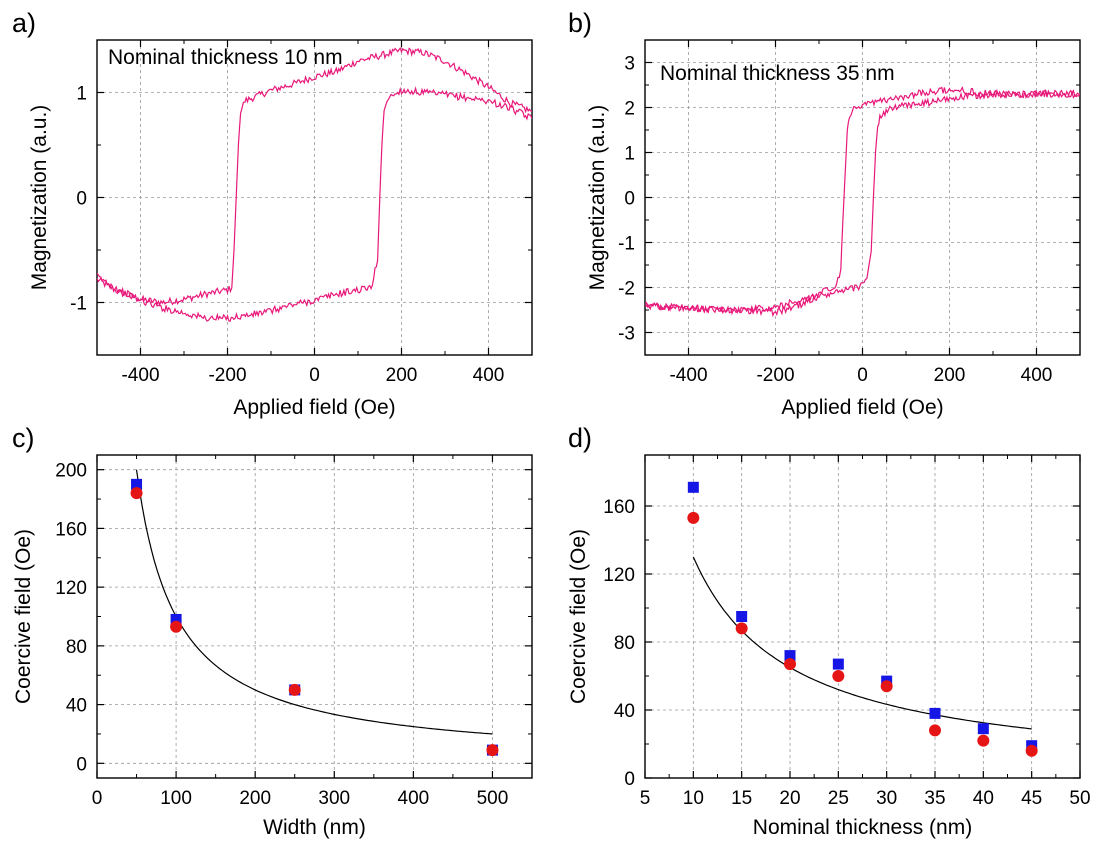  What do you see at coordinates (493, 798) in the screenshot?
I see `x-tick-label: 500` at bounding box center [493, 798].